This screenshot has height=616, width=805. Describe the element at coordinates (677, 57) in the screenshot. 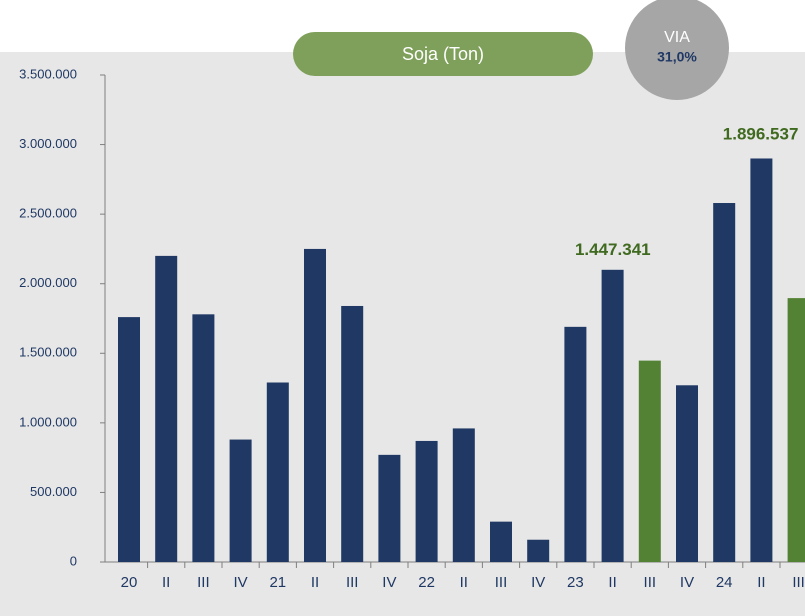

I see `badge-value: 31,0%` at that location.